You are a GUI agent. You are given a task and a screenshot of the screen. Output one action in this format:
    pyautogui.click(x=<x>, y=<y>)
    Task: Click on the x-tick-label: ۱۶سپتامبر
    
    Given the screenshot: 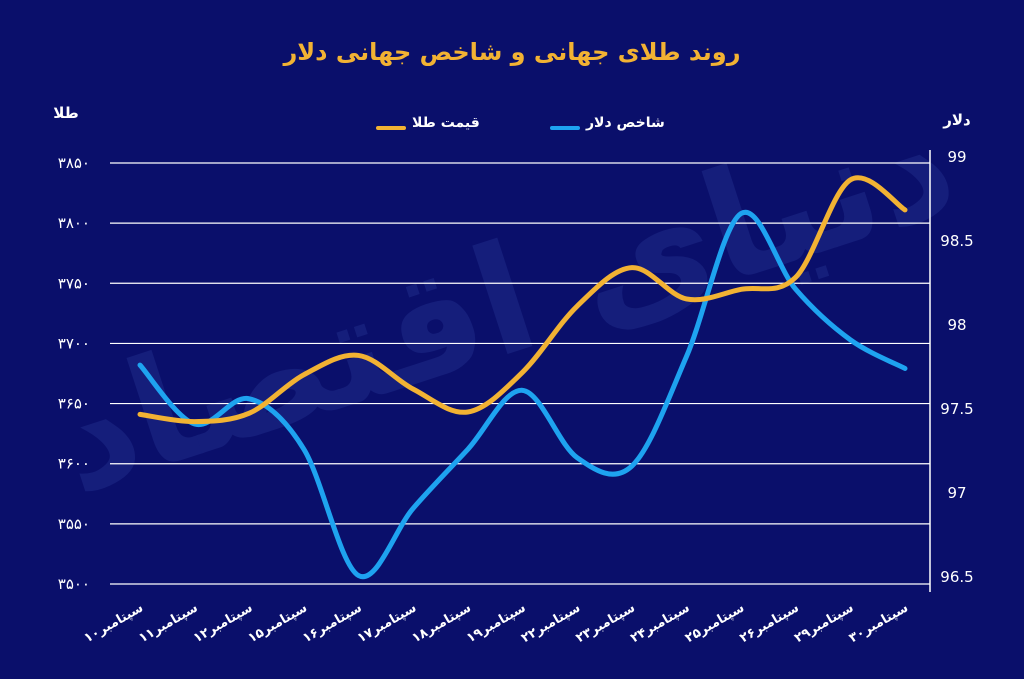 What is the action you would take?
    pyautogui.click(x=332, y=623)
    